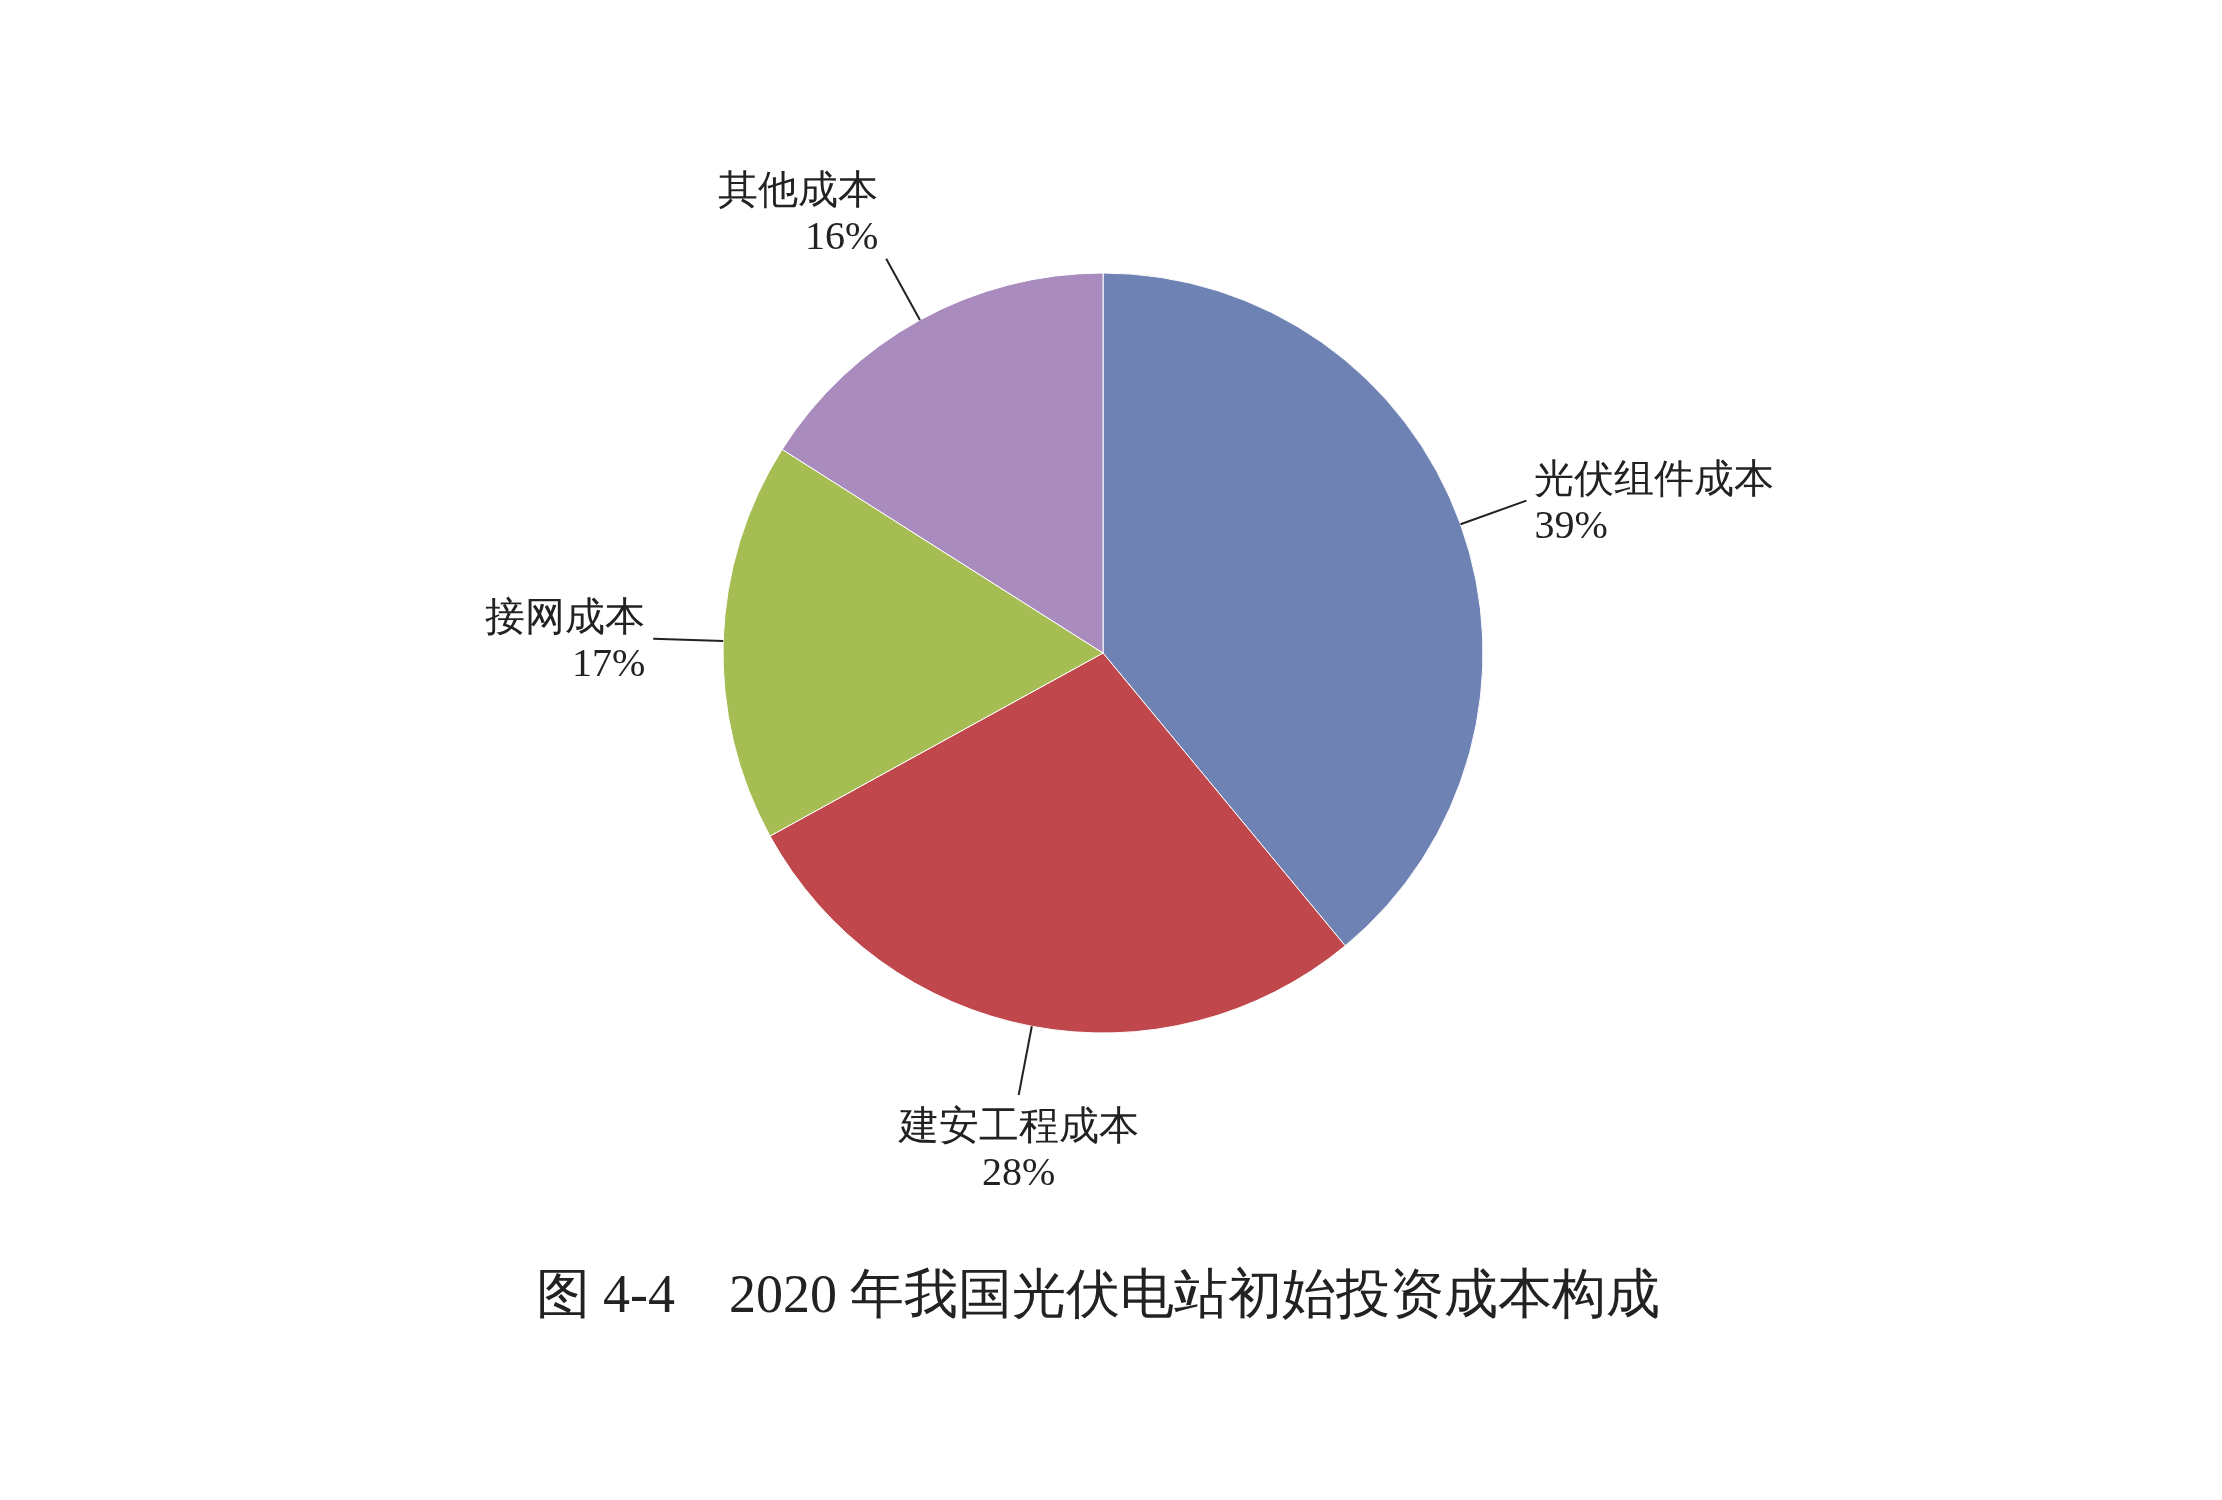 The width and height of the screenshot is (2222, 1500). I want to click on text: 图 4-4 2020 年我国光伏电站初始投资成本构成, so click(1098, 1294).